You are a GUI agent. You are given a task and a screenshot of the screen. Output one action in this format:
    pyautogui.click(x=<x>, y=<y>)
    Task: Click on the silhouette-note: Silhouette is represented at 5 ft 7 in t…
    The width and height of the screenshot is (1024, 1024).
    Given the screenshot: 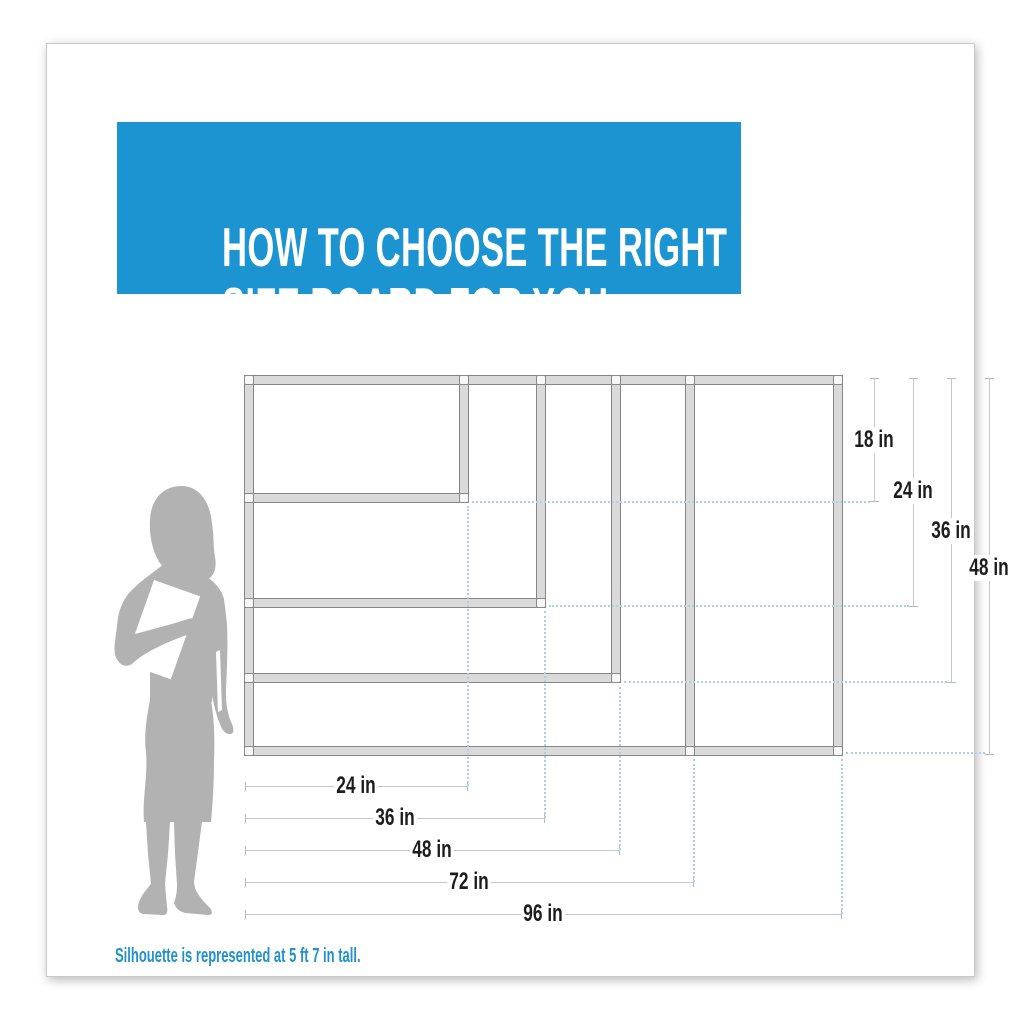 What is the action you would take?
    pyautogui.click(x=238, y=956)
    